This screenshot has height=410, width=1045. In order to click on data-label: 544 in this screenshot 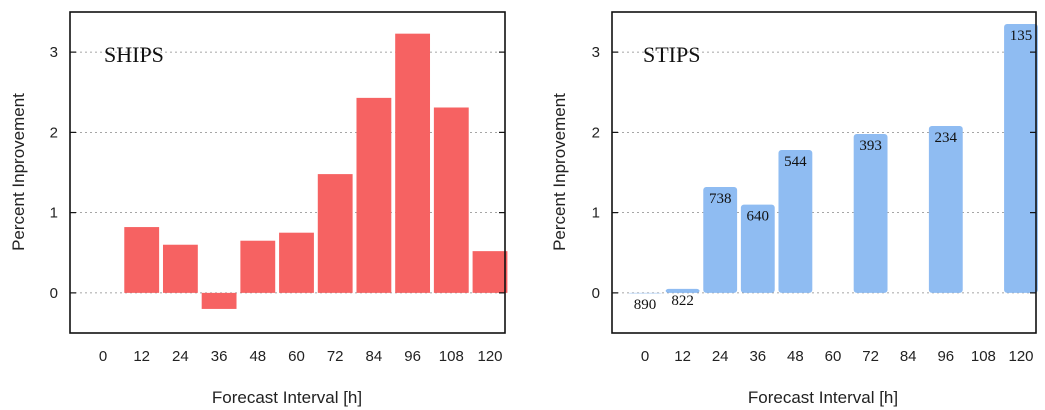, I will do `click(795, 162)`.